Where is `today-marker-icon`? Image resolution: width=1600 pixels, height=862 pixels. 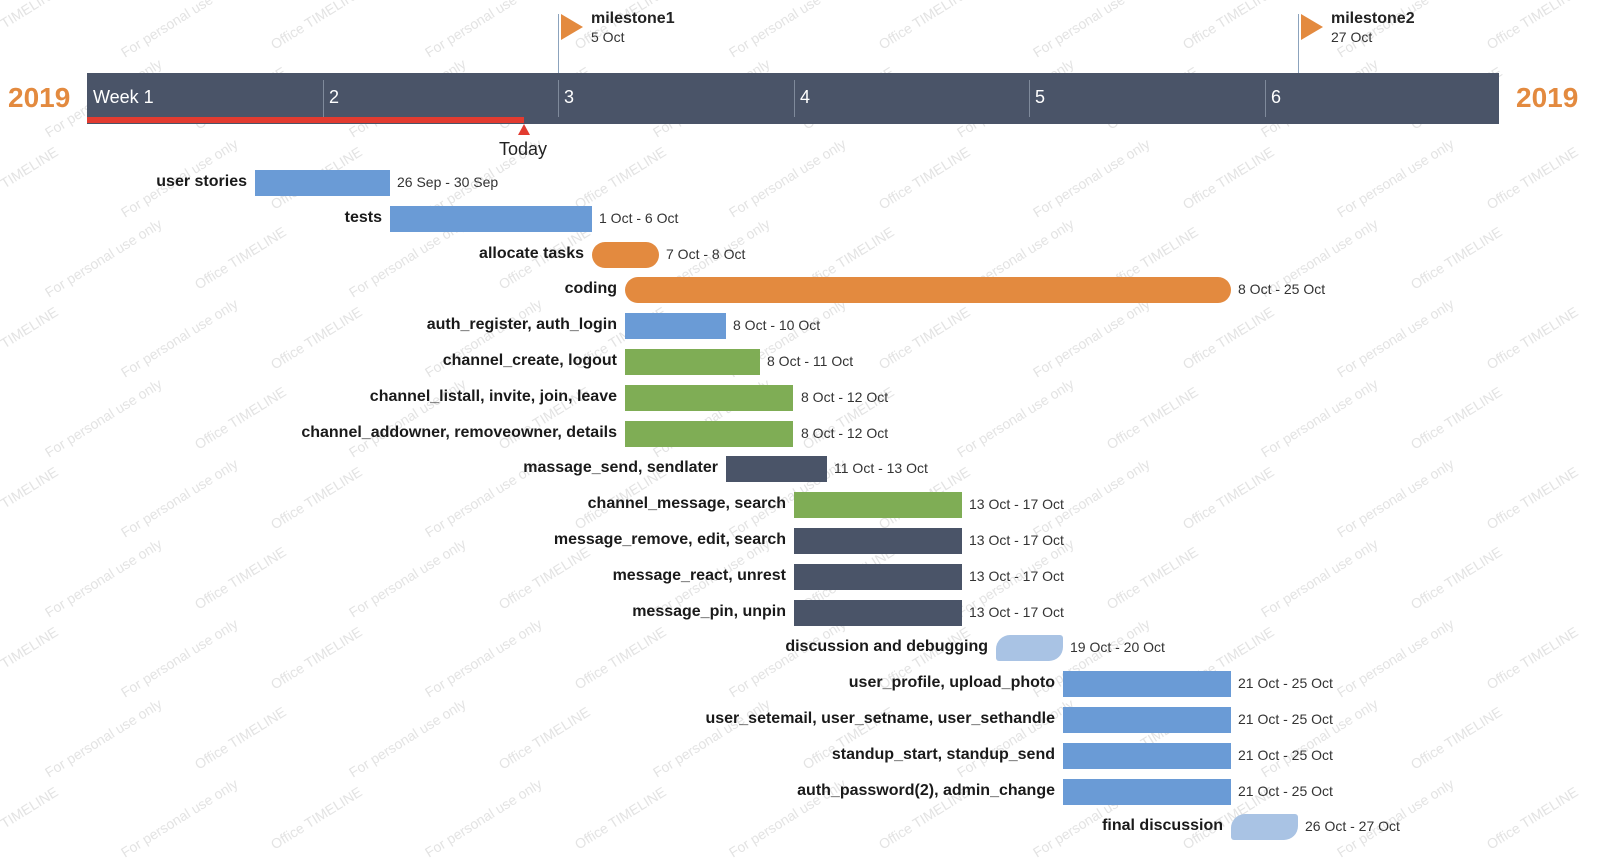
today-marker-icon is located at coordinates (524, 129).